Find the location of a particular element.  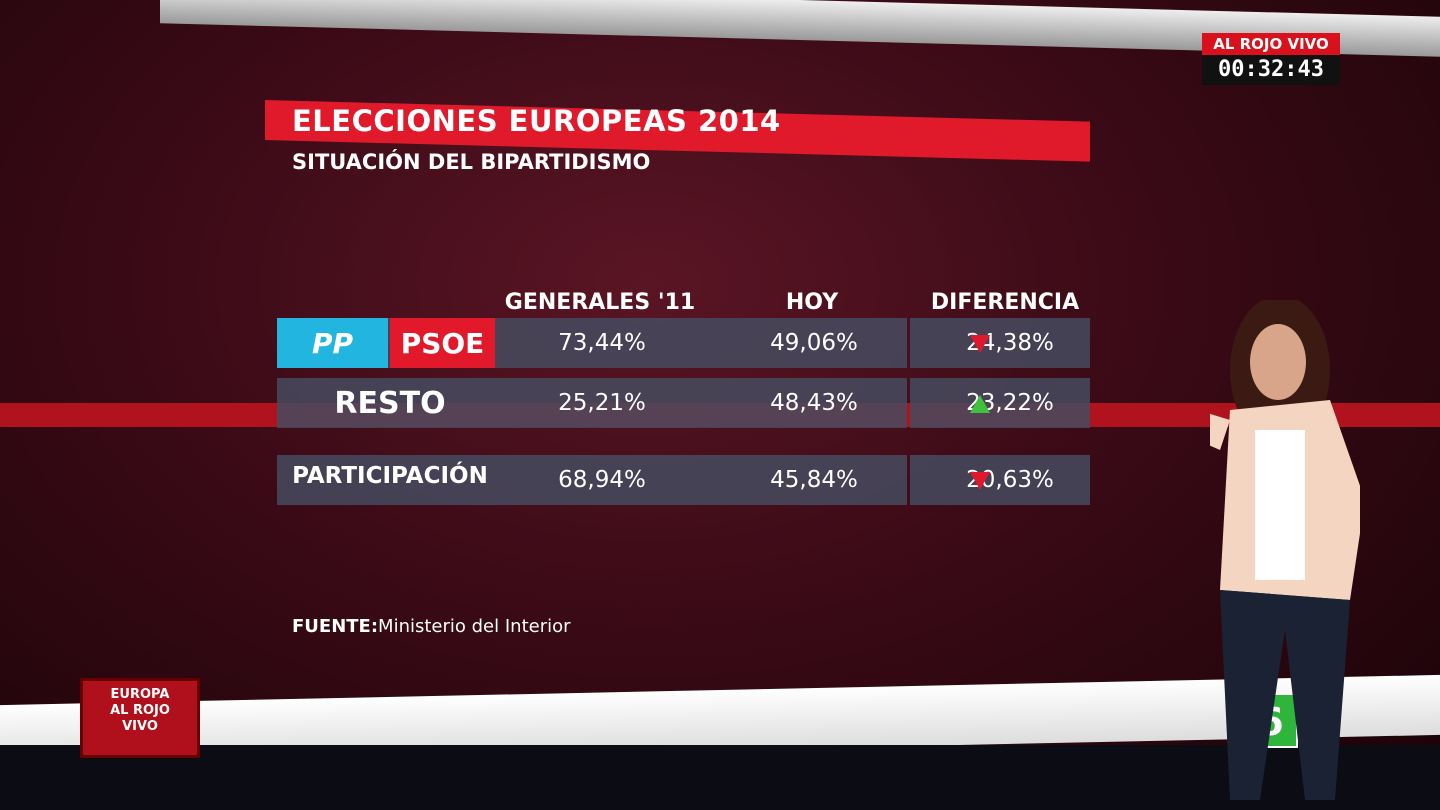

source: FUENTE:Ministerio del Interior is located at coordinates (431, 626).